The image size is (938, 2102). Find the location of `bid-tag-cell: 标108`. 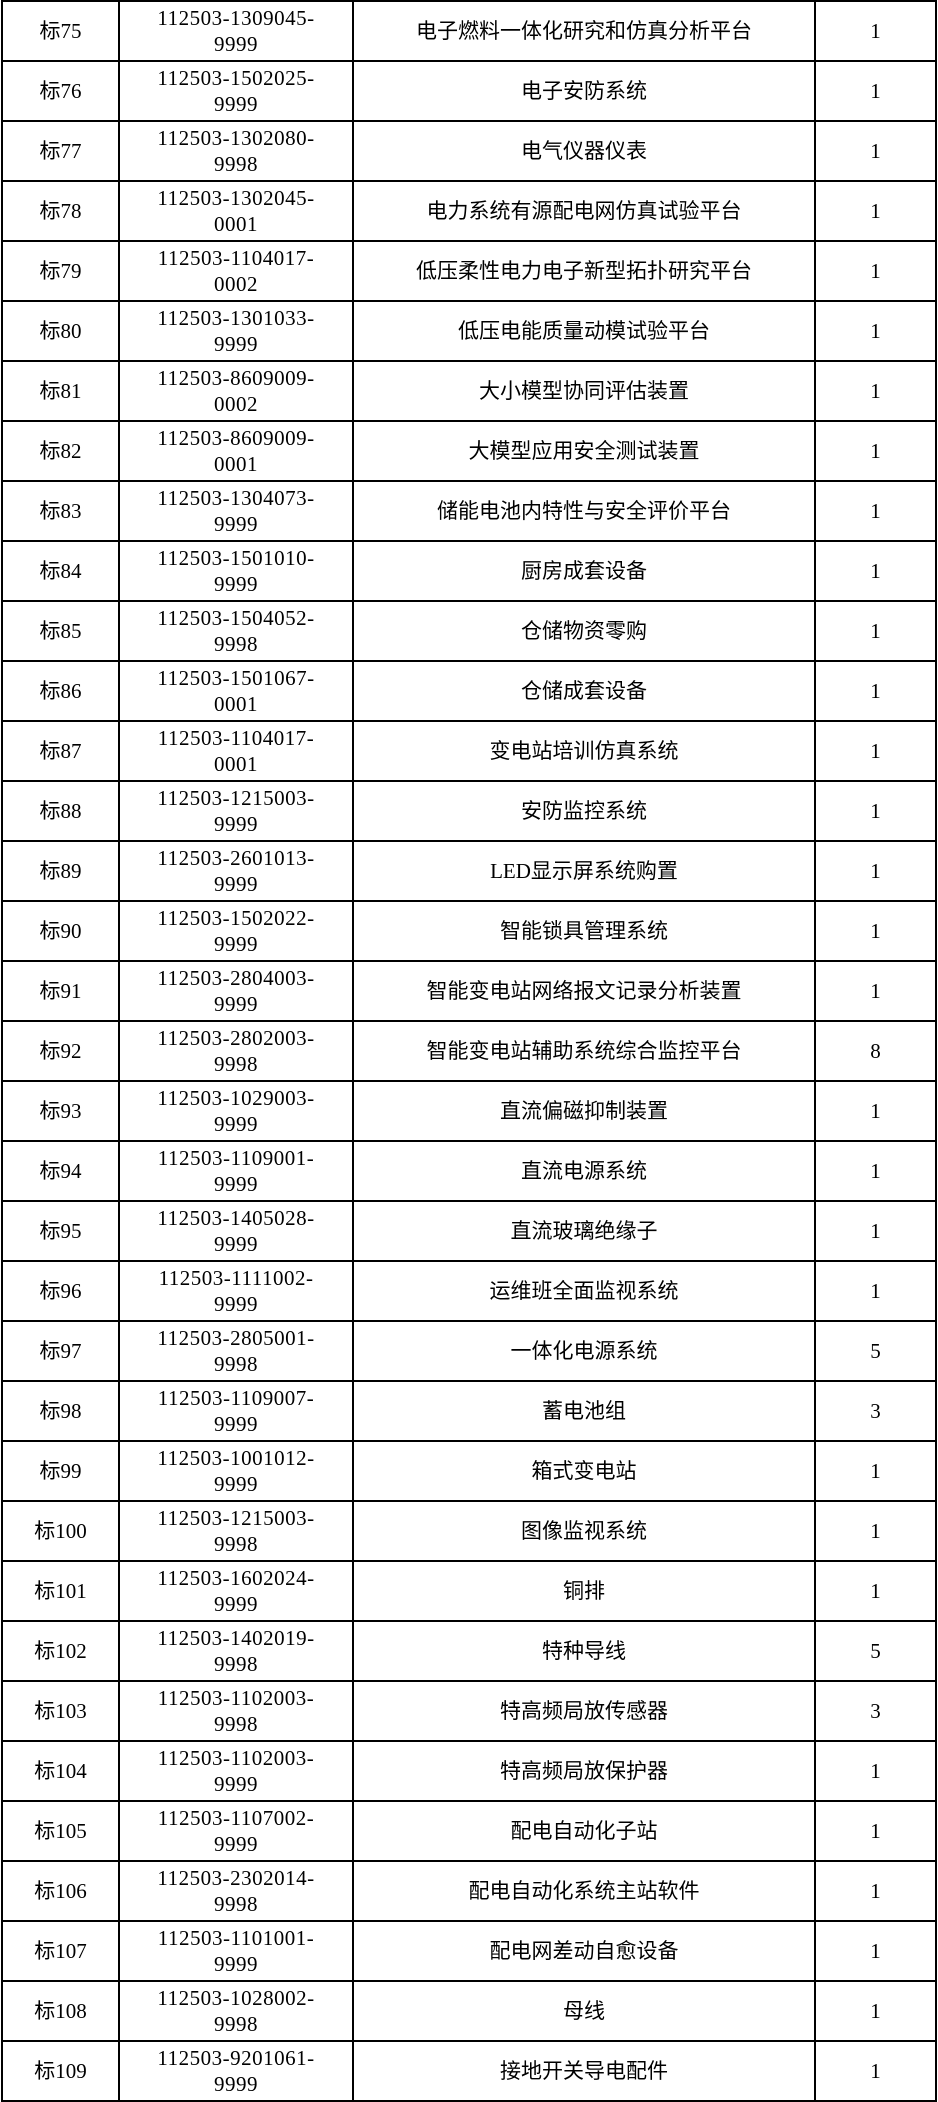

bid-tag-cell: 标108 is located at coordinates (60, 2011).